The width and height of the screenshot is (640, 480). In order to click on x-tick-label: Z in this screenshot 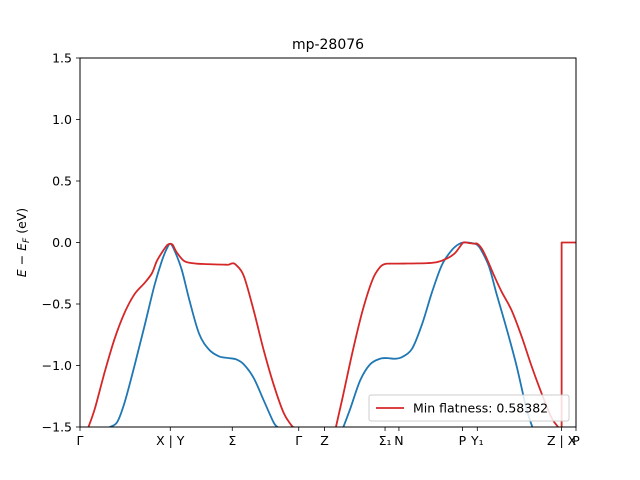, I will do `click(324, 440)`.